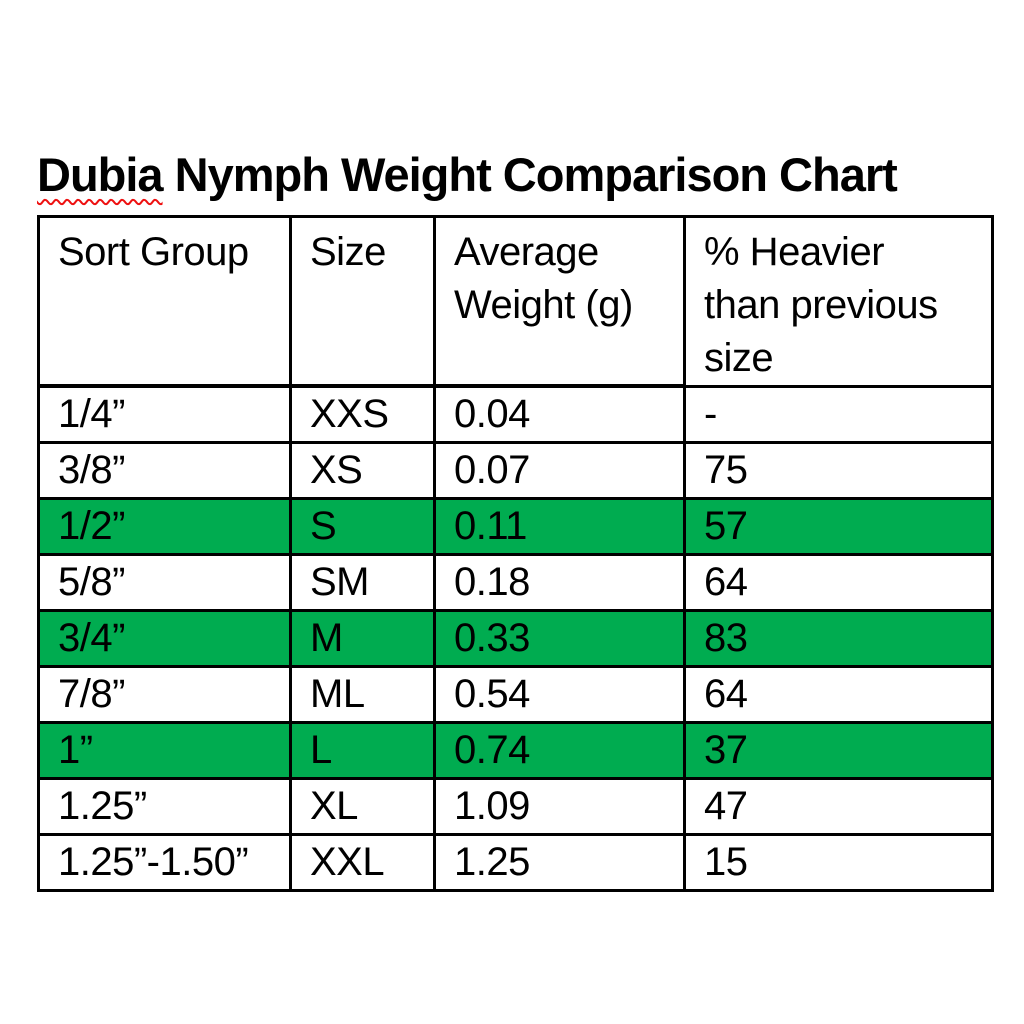  Describe the element at coordinates (362, 750) in the screenshot. I see `cell-size: L` at that location.